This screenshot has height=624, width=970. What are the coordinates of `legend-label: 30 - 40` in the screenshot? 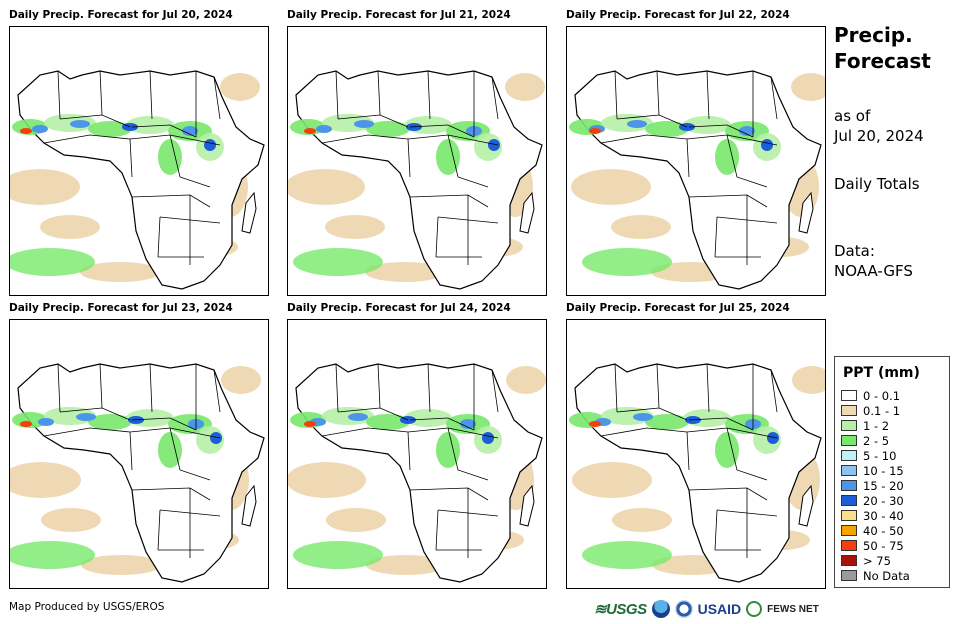 It's located at (883, 515).